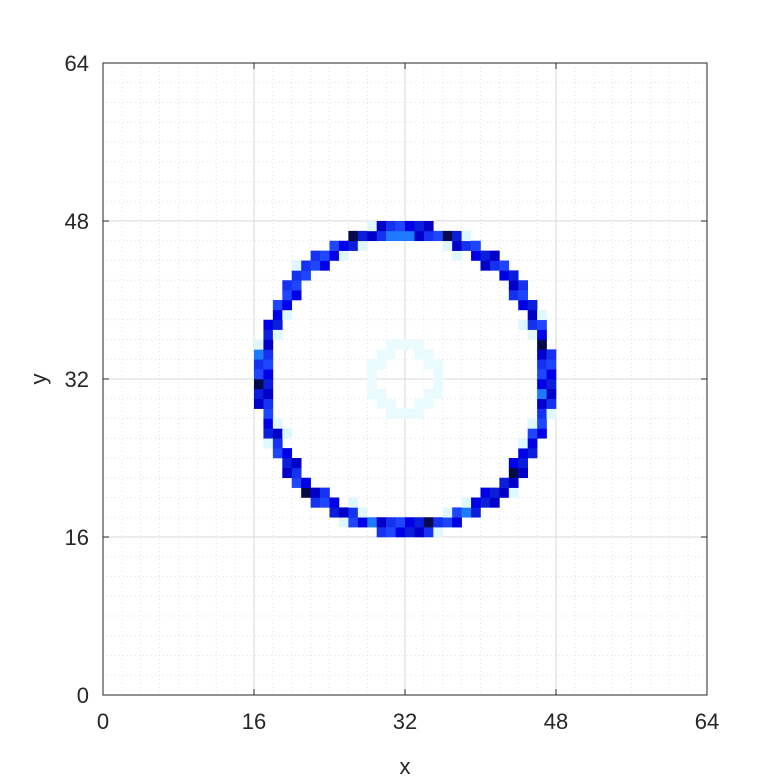 The height and width of the screenshot is (781, 781). I want to click on x-tick-label: 64, so click(707, 721).